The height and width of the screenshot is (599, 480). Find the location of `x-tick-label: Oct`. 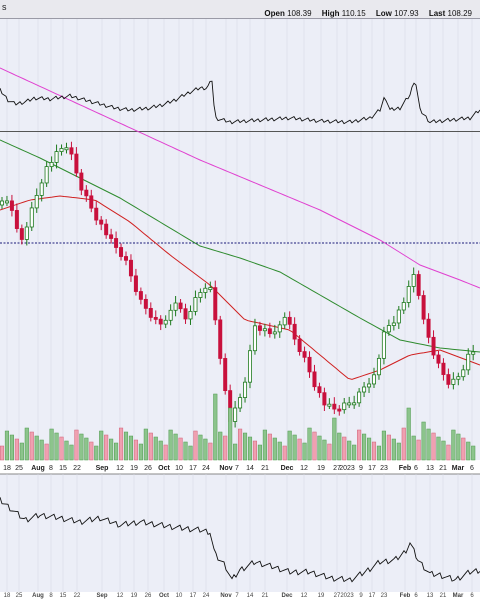

x-tick-label: Oct is located at coordinates (164, 468).